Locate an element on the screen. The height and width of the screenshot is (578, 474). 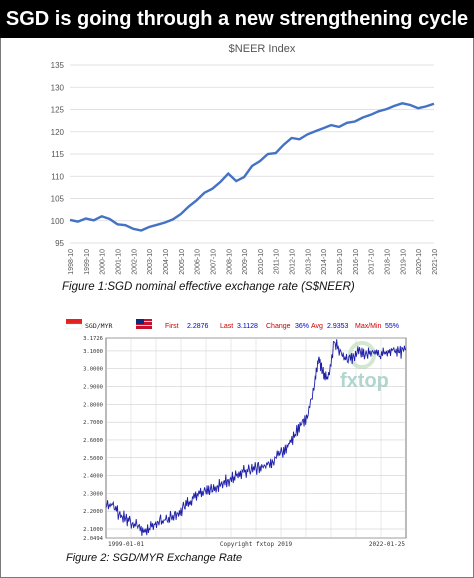
y-tick-label: 2.9000 is located at coordinates (93, 388).